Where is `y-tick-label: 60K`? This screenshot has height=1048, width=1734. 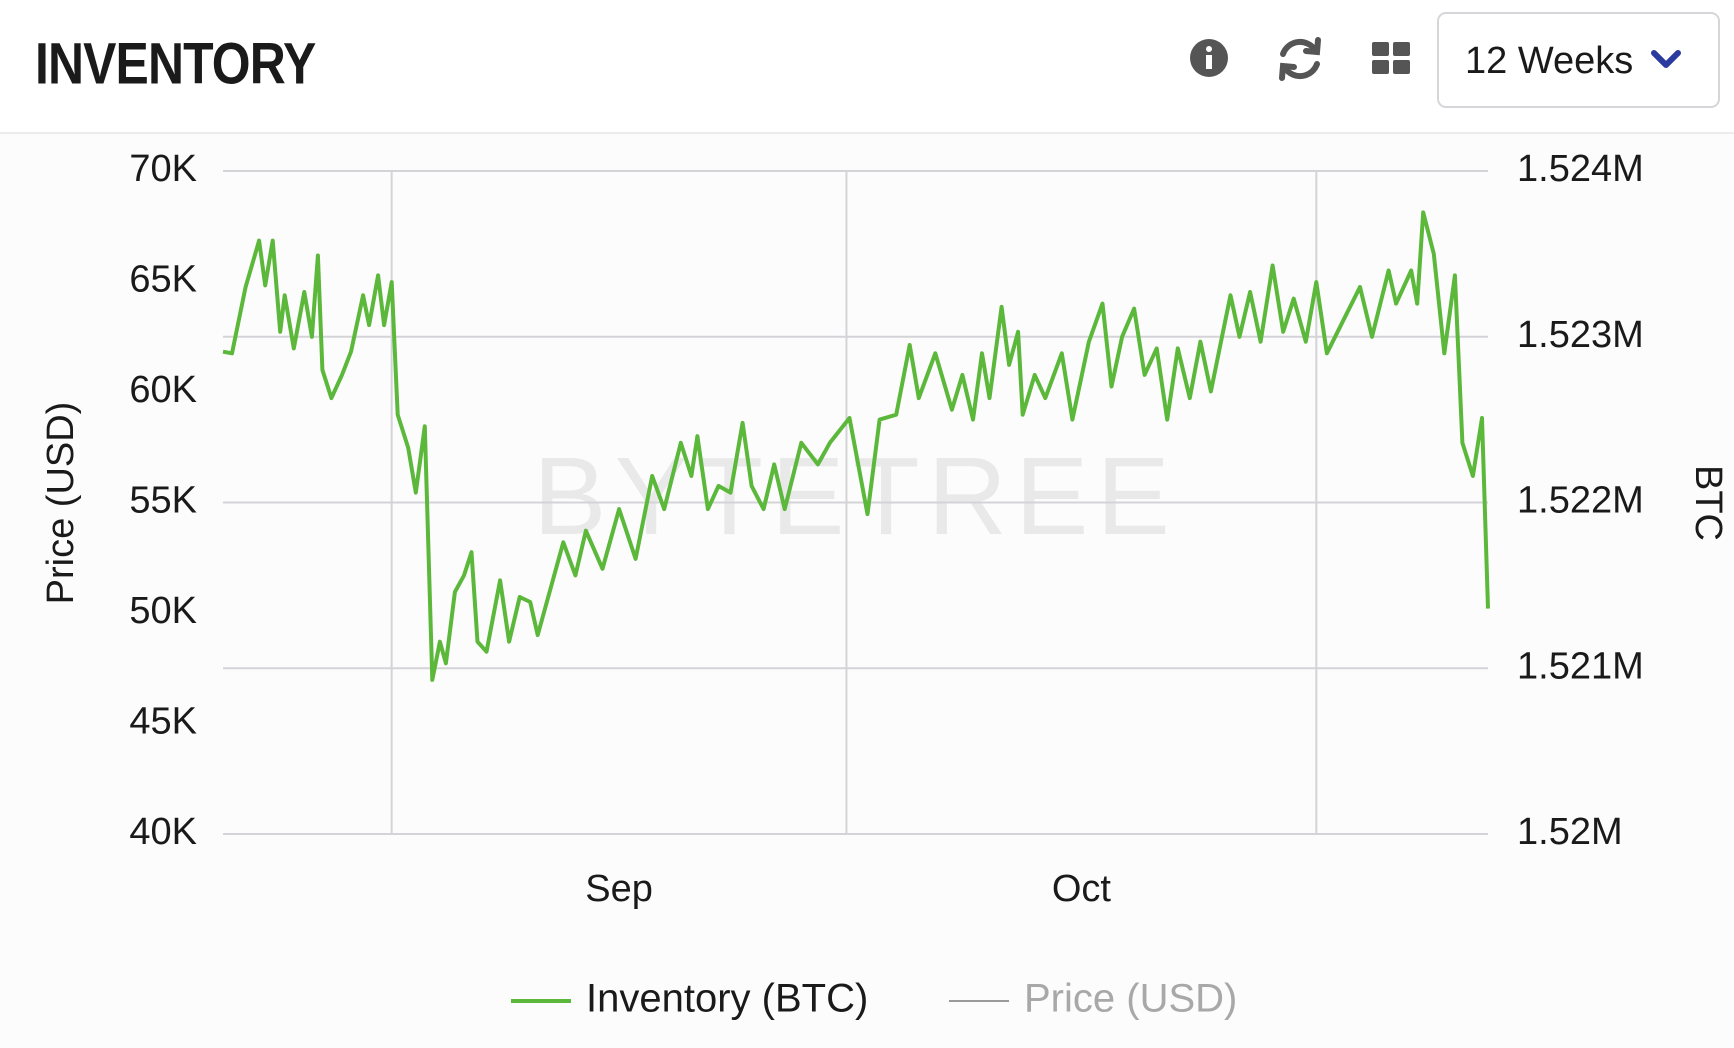 y-tick-label: 60K is located at coordinates (163, 390).